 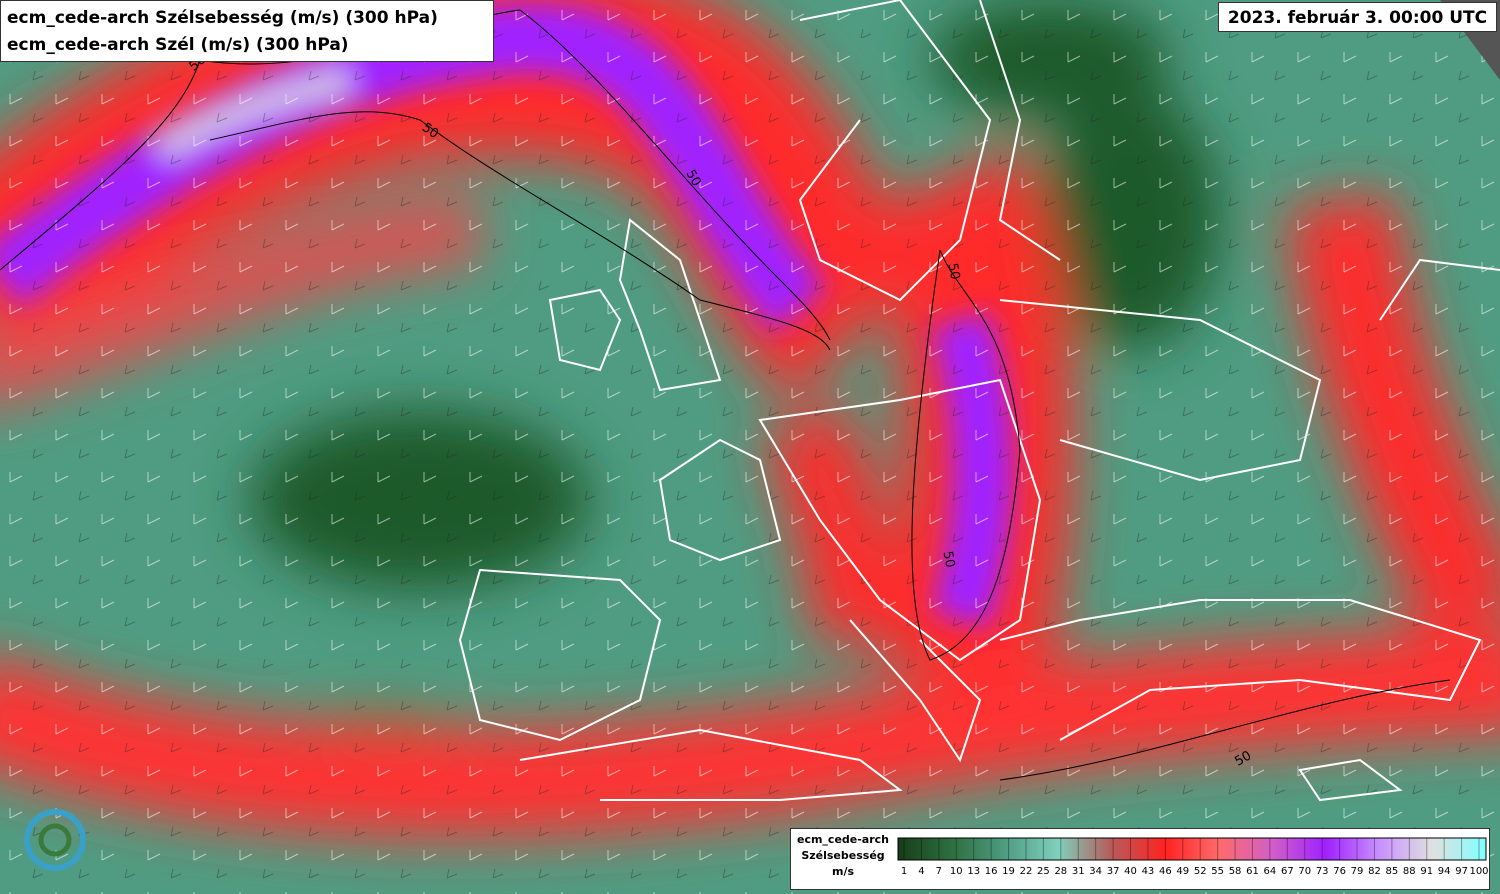 What do you see at coordinates (1148, 871) in the screenshot?
I see `colorbar-tick-label: 43` at bounding box center [1148, 871].